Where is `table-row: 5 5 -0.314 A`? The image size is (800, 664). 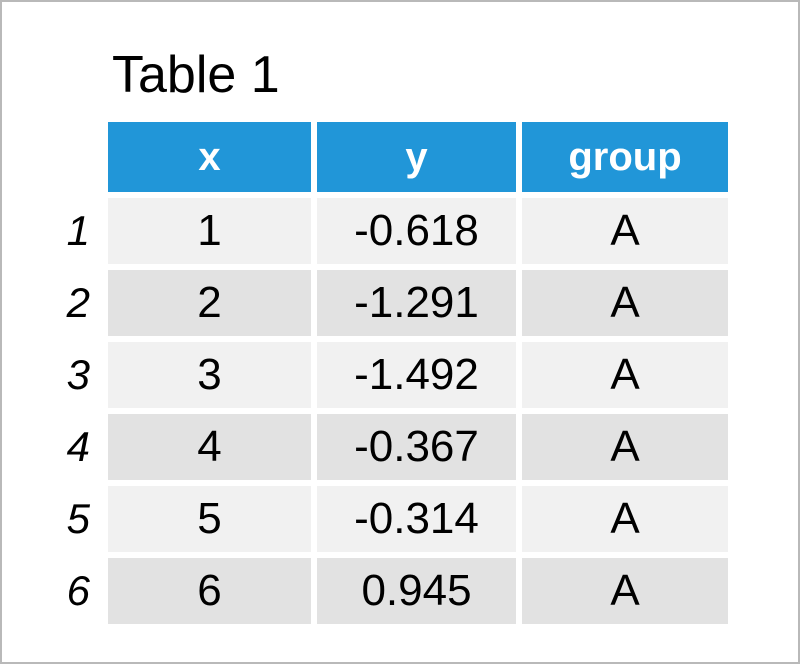 table-row: 5 5 -0.314 A is located at coordinates (391, 519).